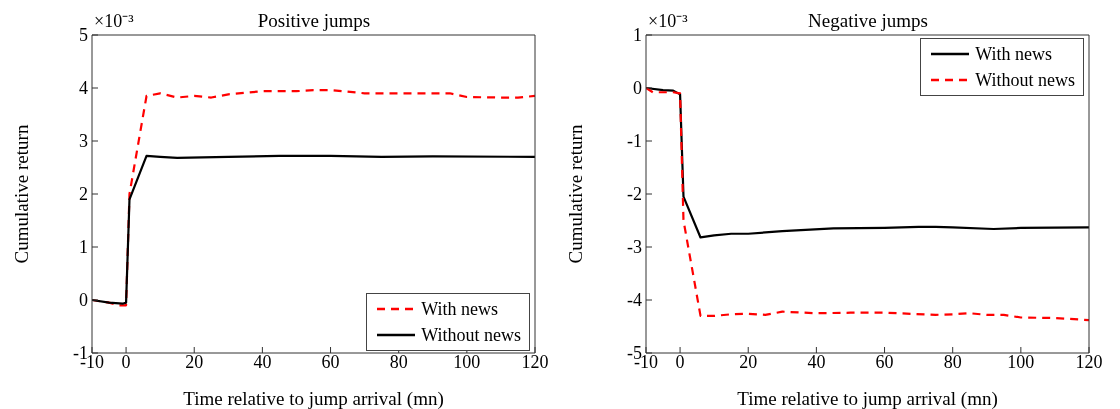 The image size is (1120, 409). I want to click on y-tick-label: 2, so click(83, 194).